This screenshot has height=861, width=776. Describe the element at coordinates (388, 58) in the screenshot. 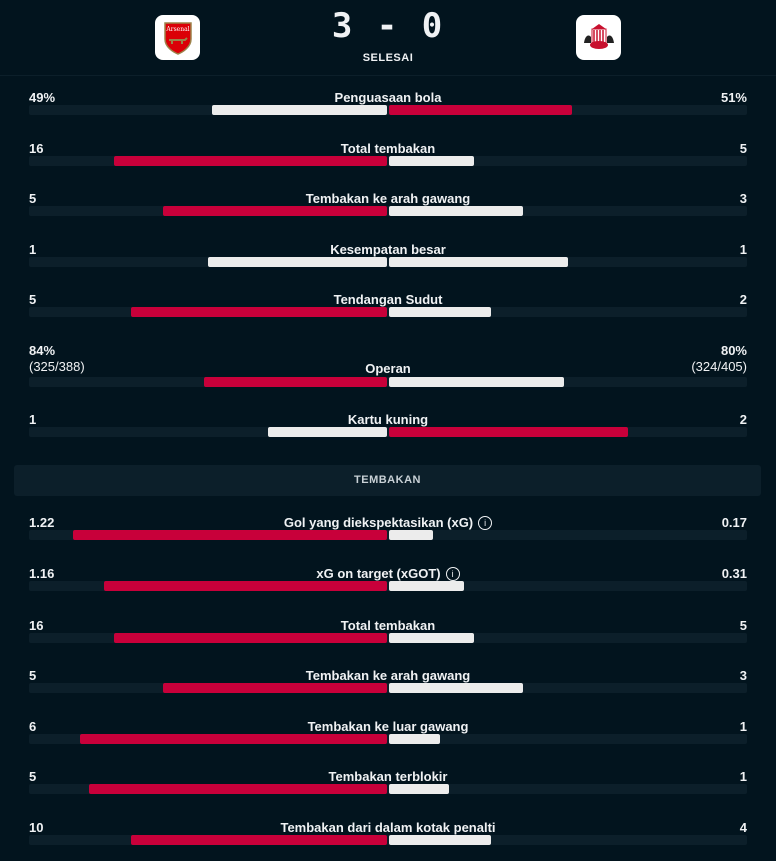

I see `match-status: SELESAI` at that location.